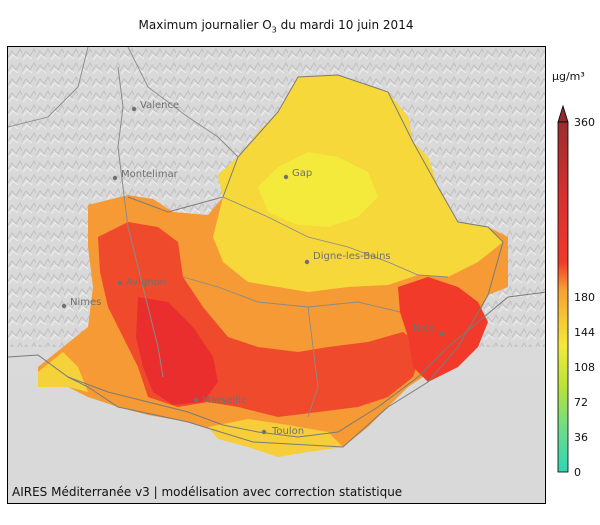 Image resolution: width=600 pixels, height=525 pixels. I want to click on svg-text: Gap, so click(302, 173).